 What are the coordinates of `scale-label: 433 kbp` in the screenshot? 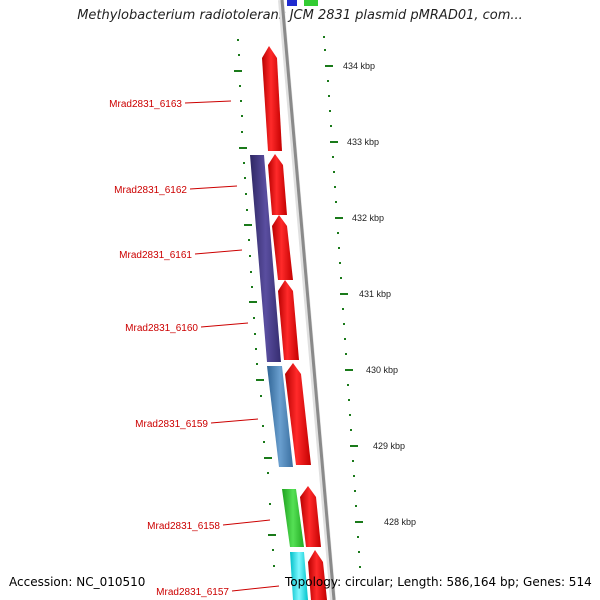 It's located at (363, 142).